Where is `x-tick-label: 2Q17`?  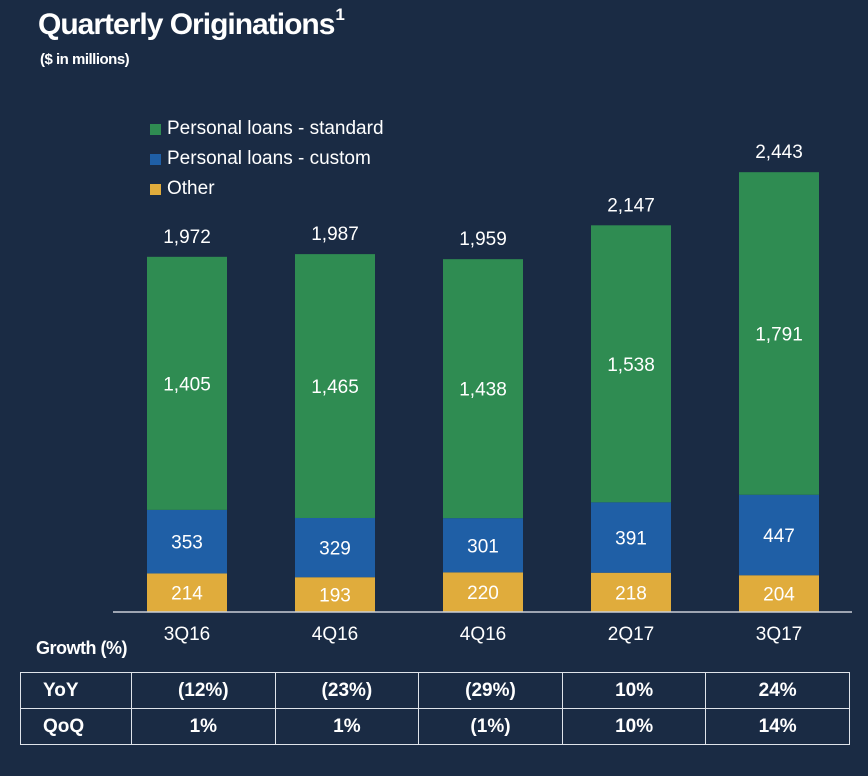 x-tick-label: 2Q17 is located at coordinates (631, 634).